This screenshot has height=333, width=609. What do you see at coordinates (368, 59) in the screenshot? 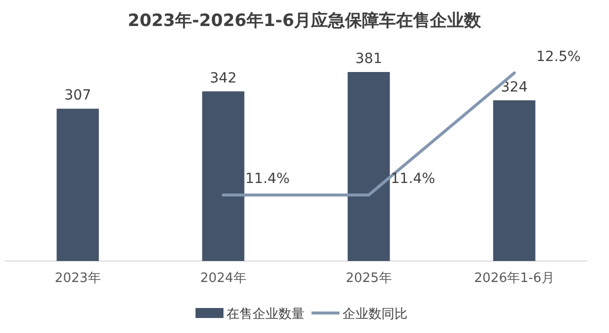
I see `data-label: 381` at bounding box center [368, 59].